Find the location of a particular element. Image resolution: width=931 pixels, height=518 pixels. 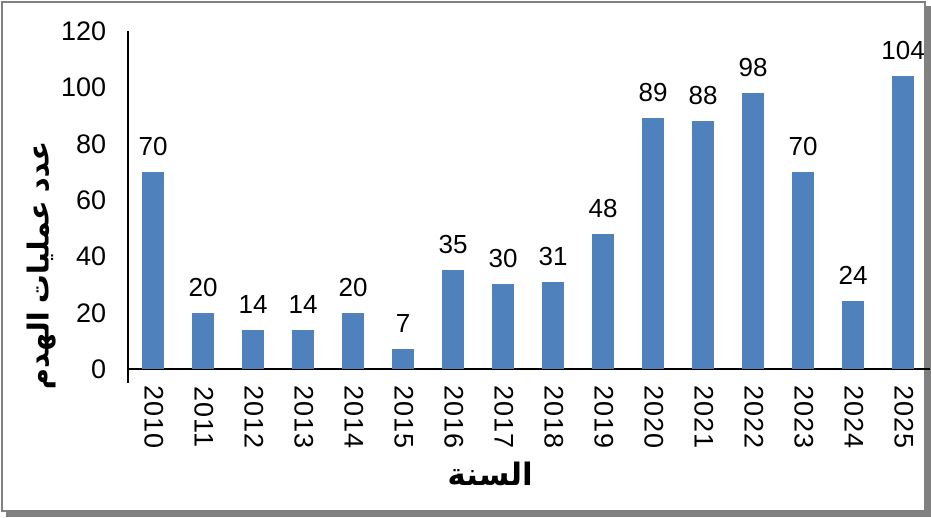

bar-value-label: 30 is located at coordinates (503, 258).